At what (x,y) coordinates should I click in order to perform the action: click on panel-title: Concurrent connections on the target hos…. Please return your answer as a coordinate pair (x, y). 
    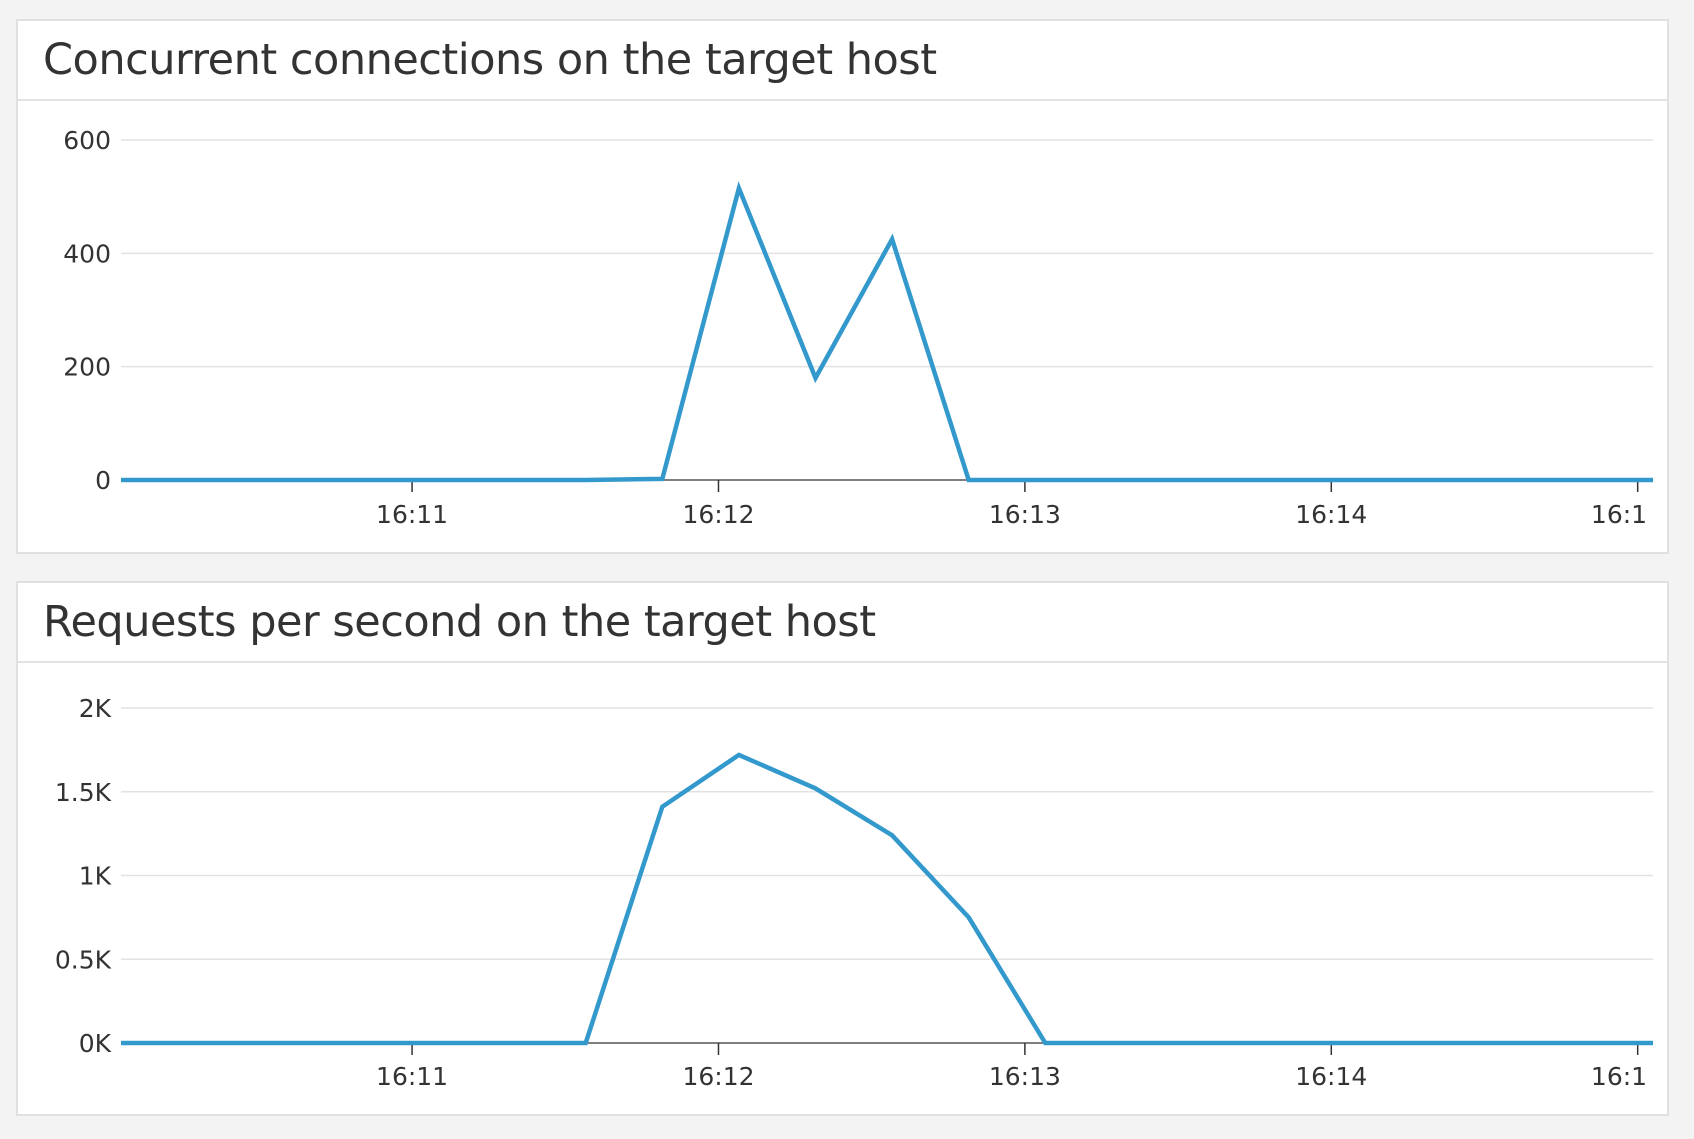
    Looking at the image, I should click on (490, 60).